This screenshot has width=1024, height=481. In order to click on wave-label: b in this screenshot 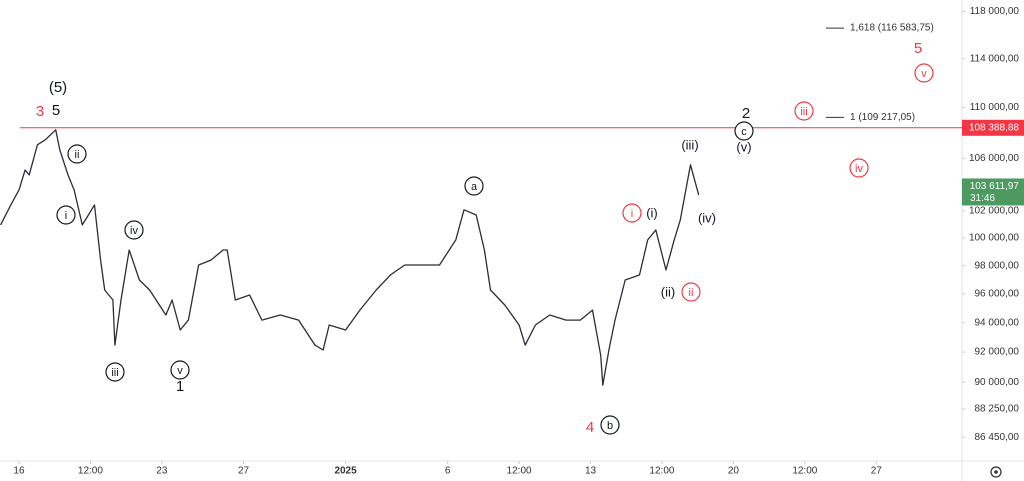, I will do `click(610, 426)`.